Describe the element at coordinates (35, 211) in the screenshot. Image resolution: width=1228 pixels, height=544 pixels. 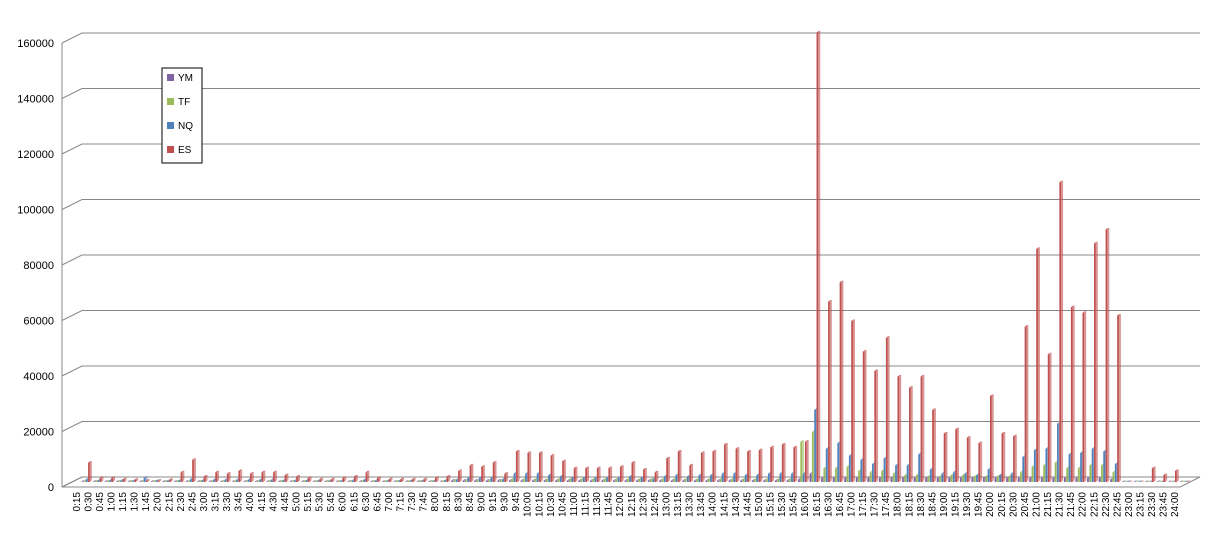
I see `y-tick-label: 100000` at that location.